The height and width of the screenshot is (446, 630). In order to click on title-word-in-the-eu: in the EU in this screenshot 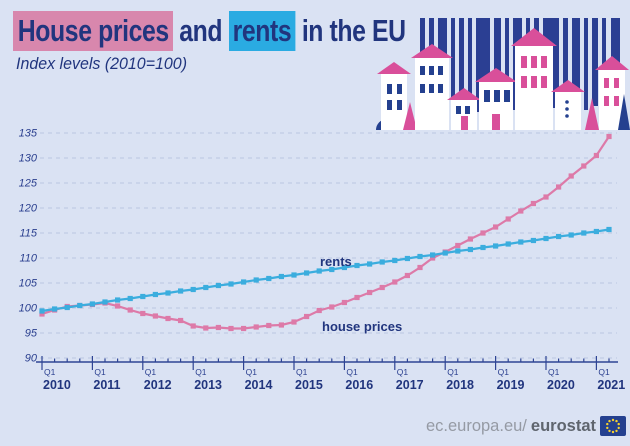, I will do `click(353, 30)`.